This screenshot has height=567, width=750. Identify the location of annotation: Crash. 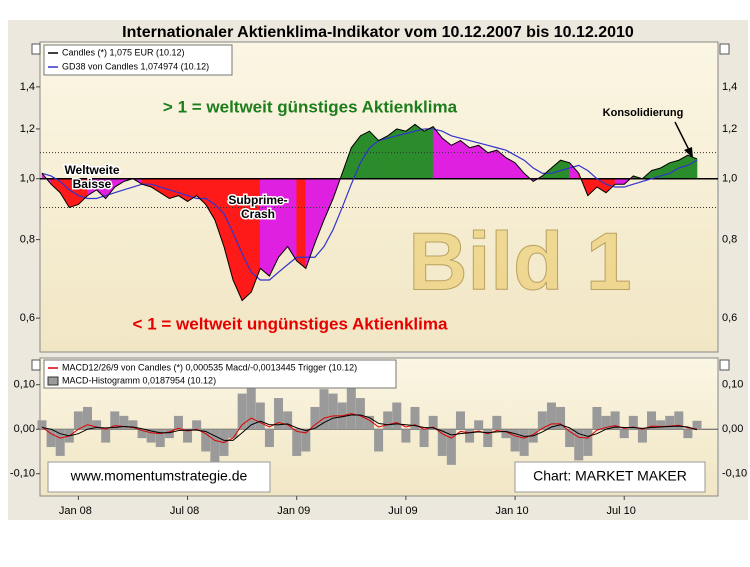
(258, 214).